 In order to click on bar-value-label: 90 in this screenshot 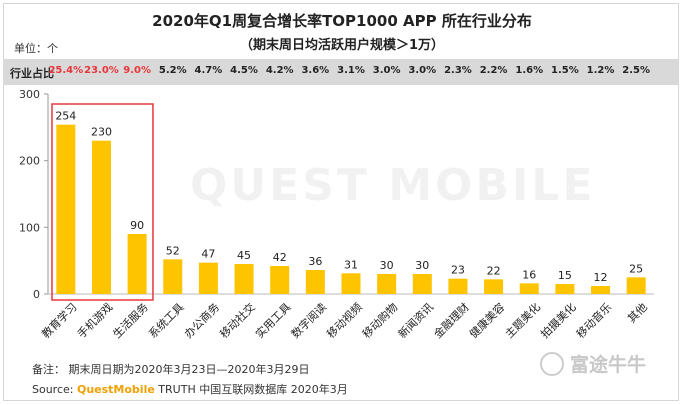, I will do `click(137, 225)`.